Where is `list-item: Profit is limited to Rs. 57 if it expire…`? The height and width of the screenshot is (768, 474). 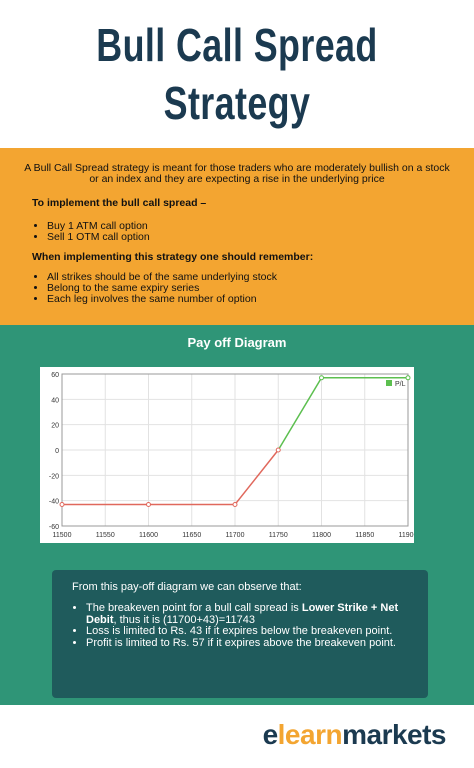 list-item: Profit is limited to Rs. 57 if it expire… is located at coordinates (251, 643).